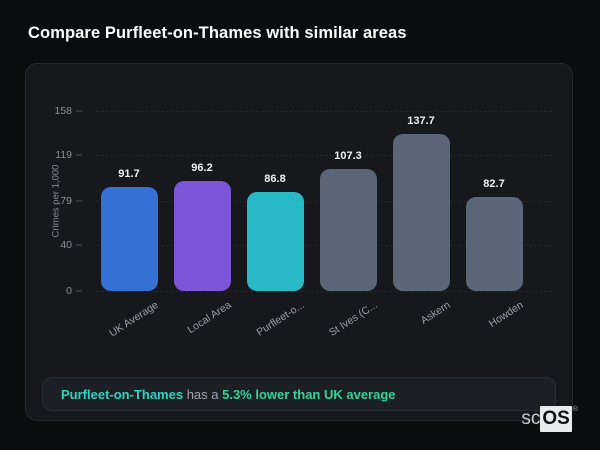 This screenshot has width=600, height=450. Describe the element at coordinates (421, 121) in the screenshot. I see `bar-value-label: 137.7` at that location.